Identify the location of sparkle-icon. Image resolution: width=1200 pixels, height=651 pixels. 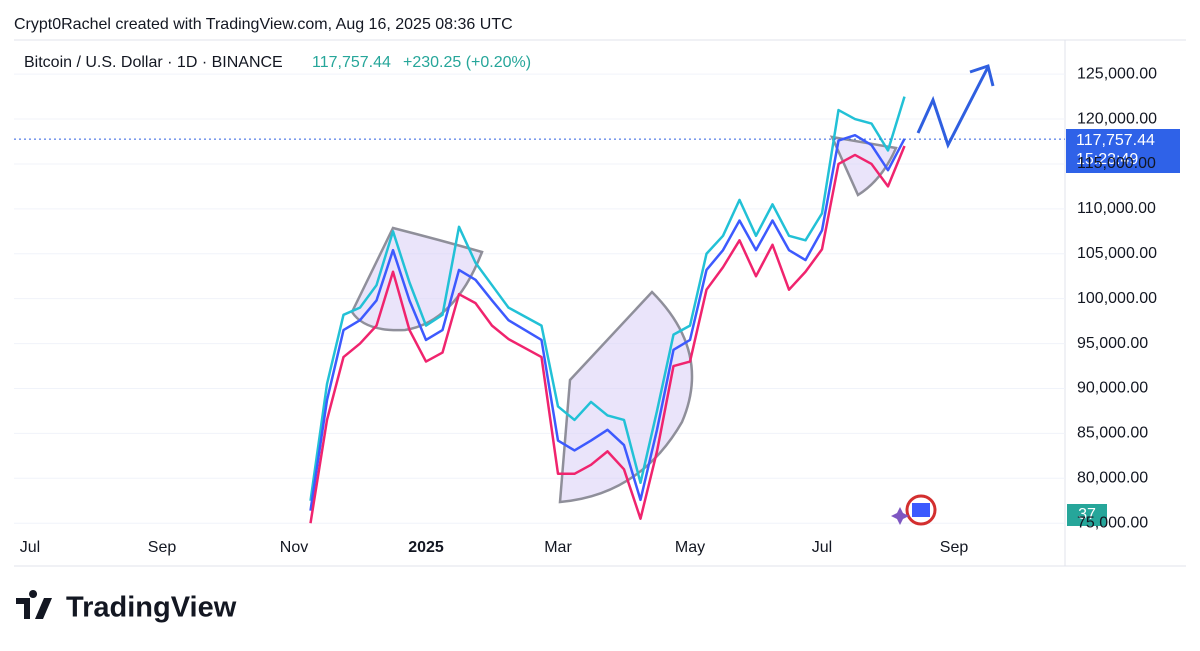
(900, 516).